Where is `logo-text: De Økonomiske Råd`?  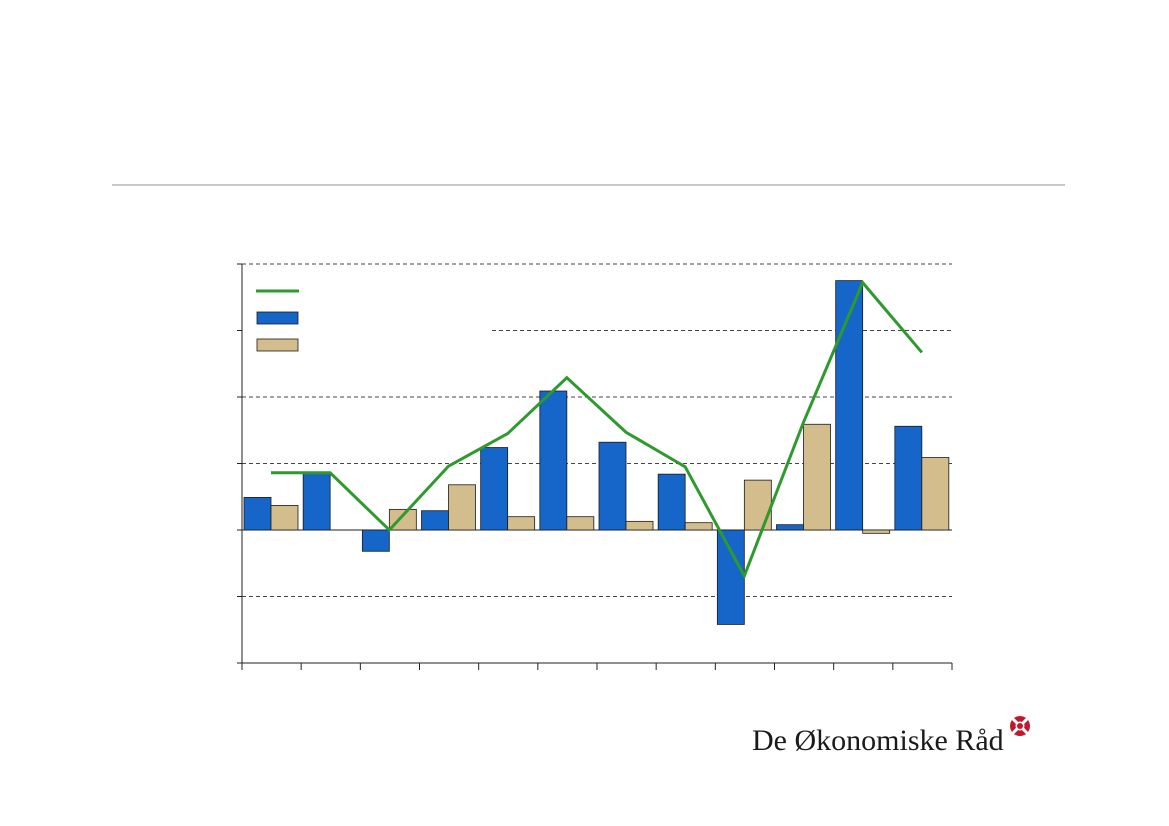 logo-text: De Økonomiske Råd is located at coordinates (878, 740).